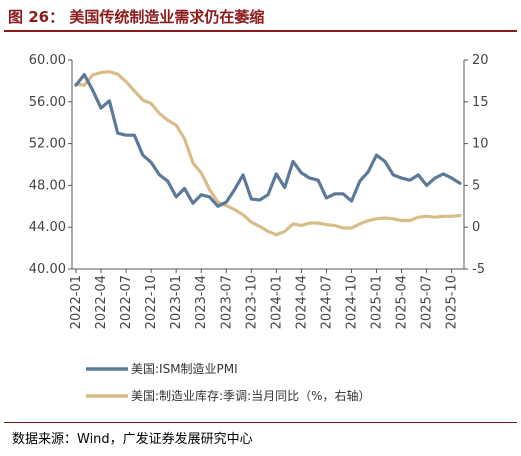 The height and width of the screenshot is (456, 521). I want to click on right-tick-label: 20, so click(480, 60).